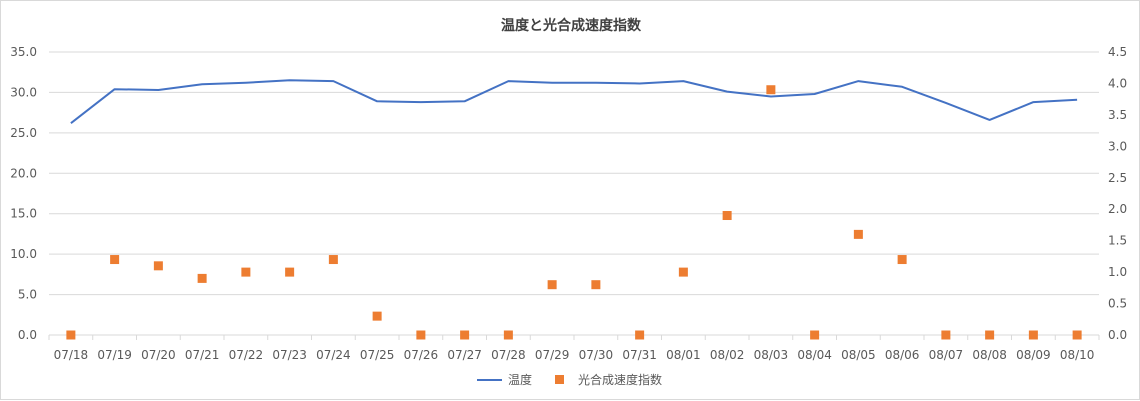 This screenshot has width=1140, height=401. What do you see at coordinates (421, 355) in the screenshot?
I see `x-tick-label: 07/26` at bounding box center [421, 355].